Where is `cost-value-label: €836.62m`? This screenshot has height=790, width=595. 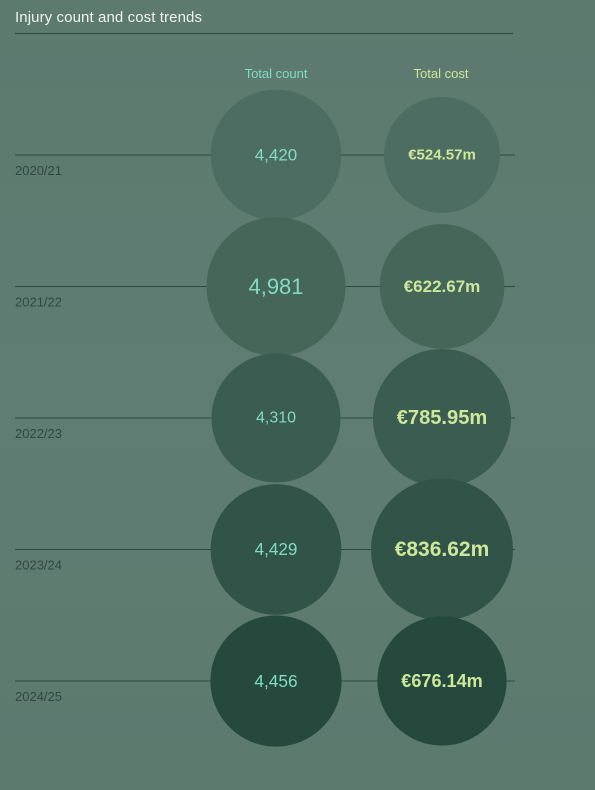
cost-value-label: €836.62m is located at coordinates (442, 549).